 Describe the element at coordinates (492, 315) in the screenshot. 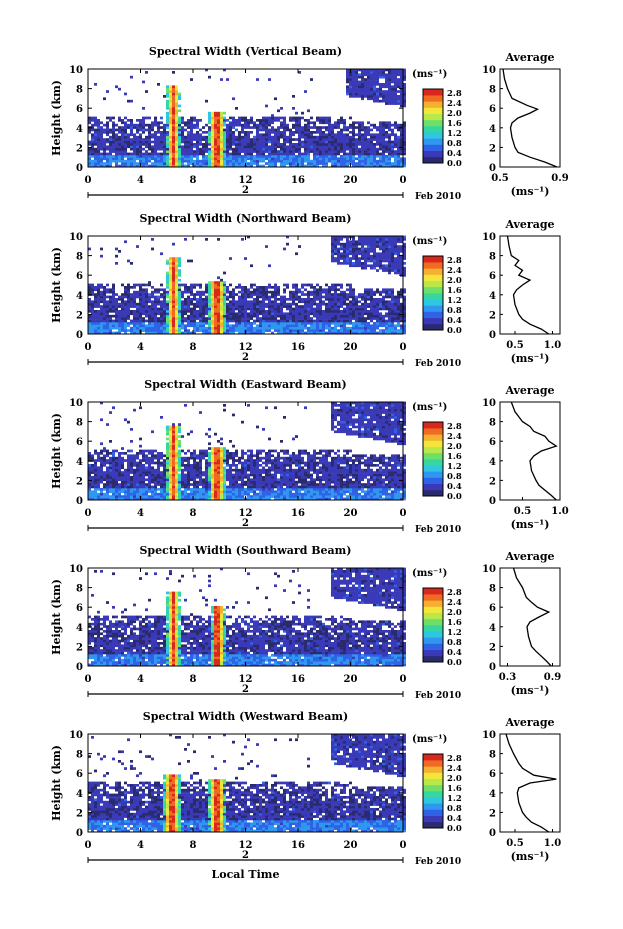

I see `average-y-tick-label: 2` at that location.